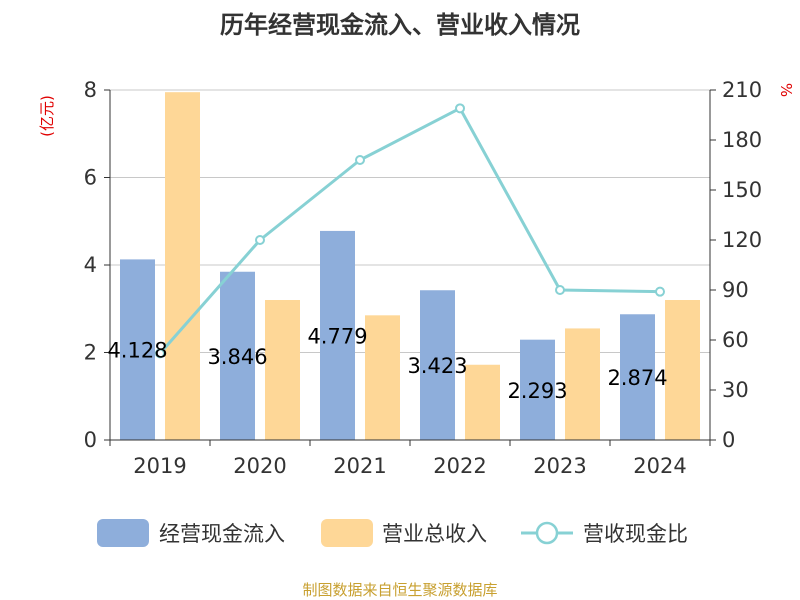 Image resolution: width=800 pixels, height=600 pixels. What do you see at coordinates (742, 190) in the screenshot?
I see `y-right-tick-label: 150` at bounding box center [742, 190].